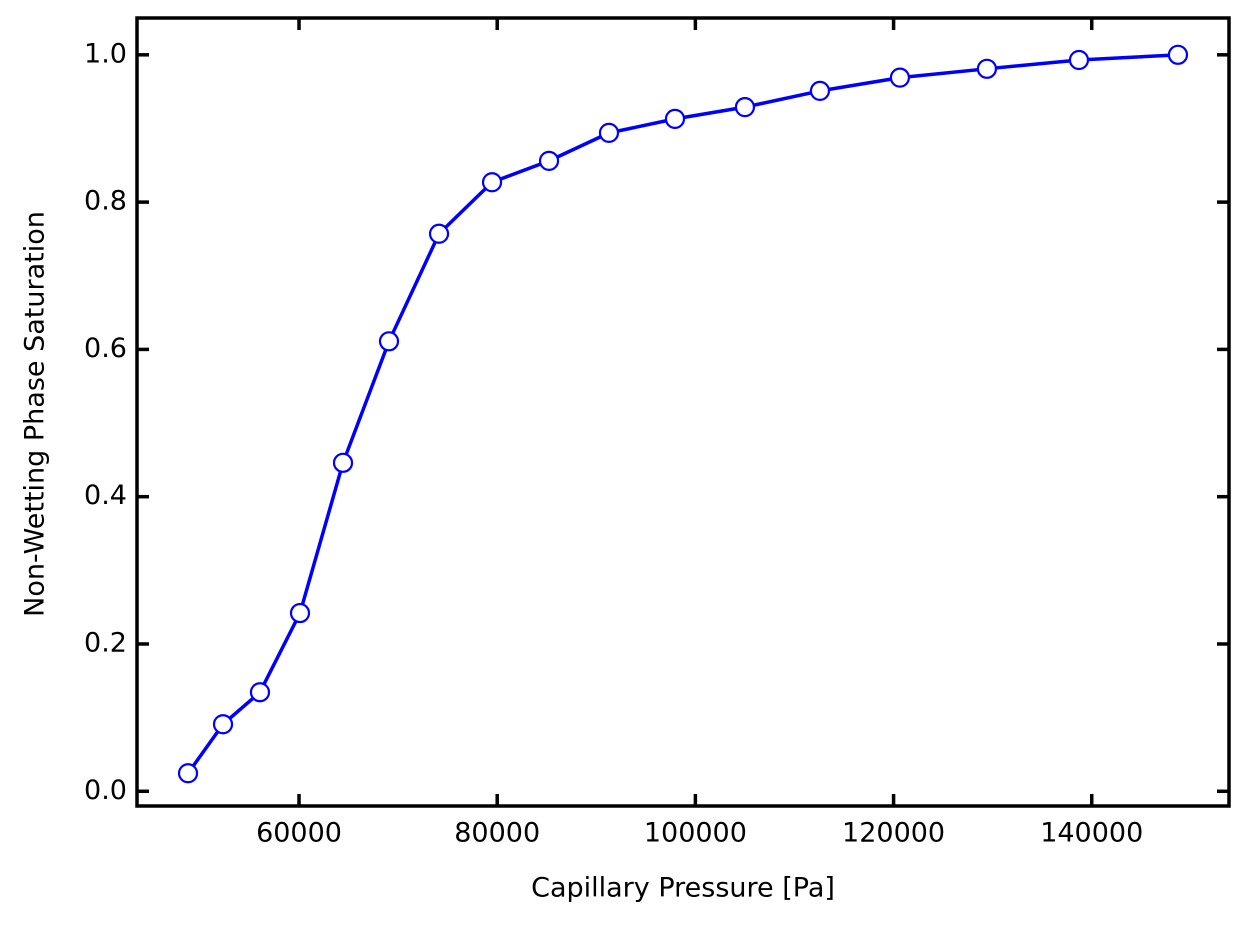  Describe the element at coordinates (105, 348) in the screenshot. I see `y-tick-label: 0.6` at that location.